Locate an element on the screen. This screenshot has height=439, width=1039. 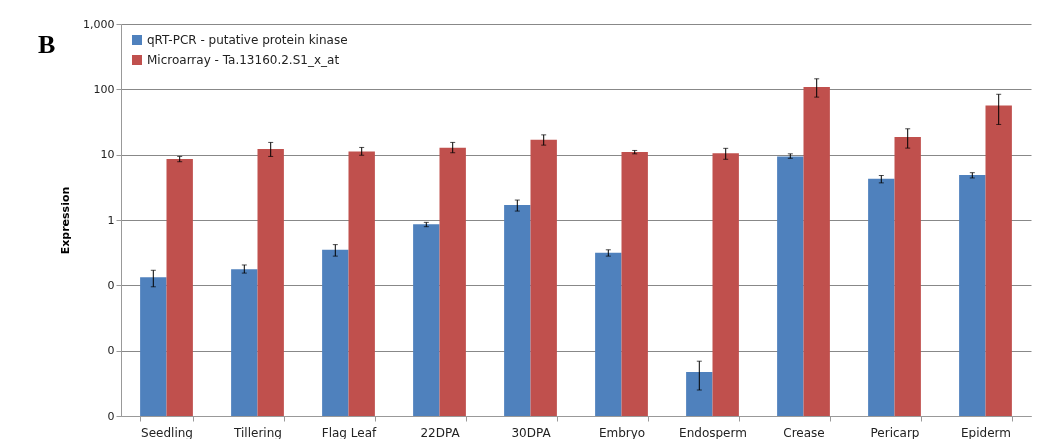
legend-label: Microarray - Ta.13160.2.S1_x_at is located at coordinates (243, 60).